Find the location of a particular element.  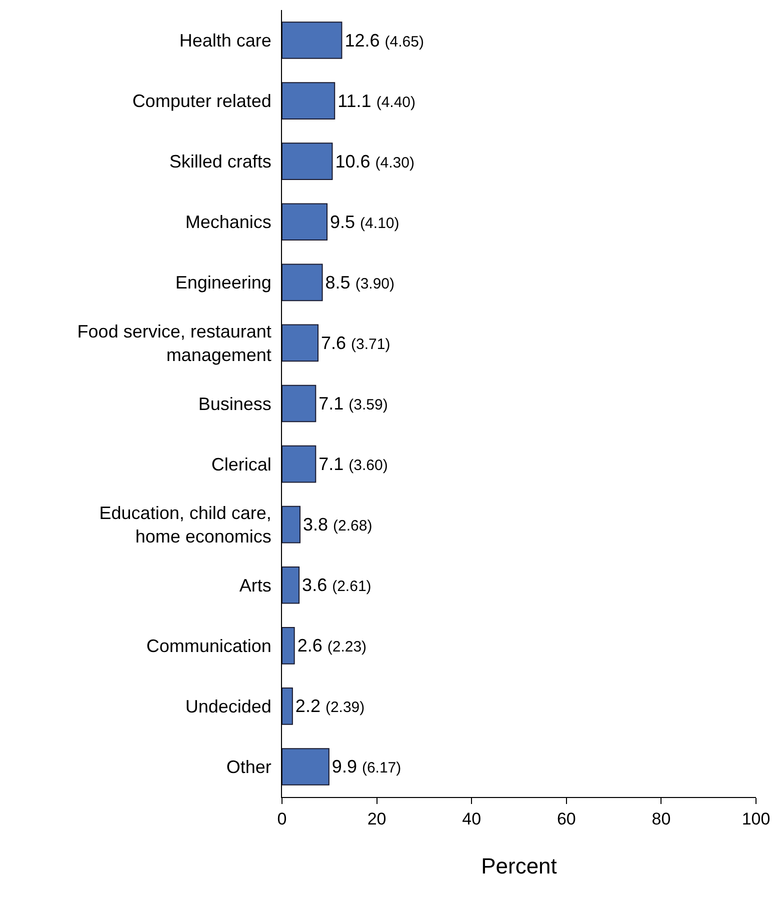

data-label: 2.6 (2.23) is located at coordinates (332, 646).